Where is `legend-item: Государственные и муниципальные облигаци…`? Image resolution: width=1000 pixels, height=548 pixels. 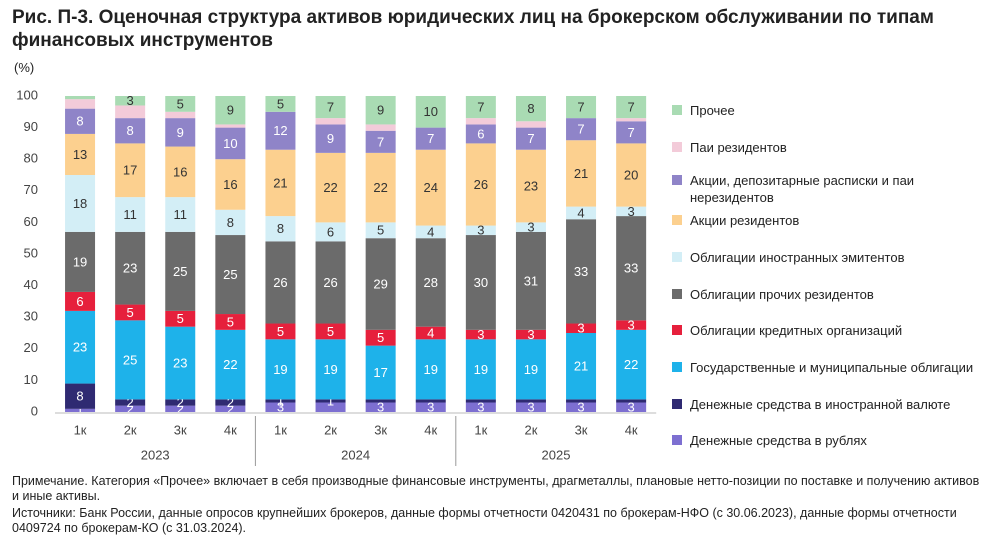
legend-item: Государственные и муниципальные облигаци… is located at coordinates (830, 367).